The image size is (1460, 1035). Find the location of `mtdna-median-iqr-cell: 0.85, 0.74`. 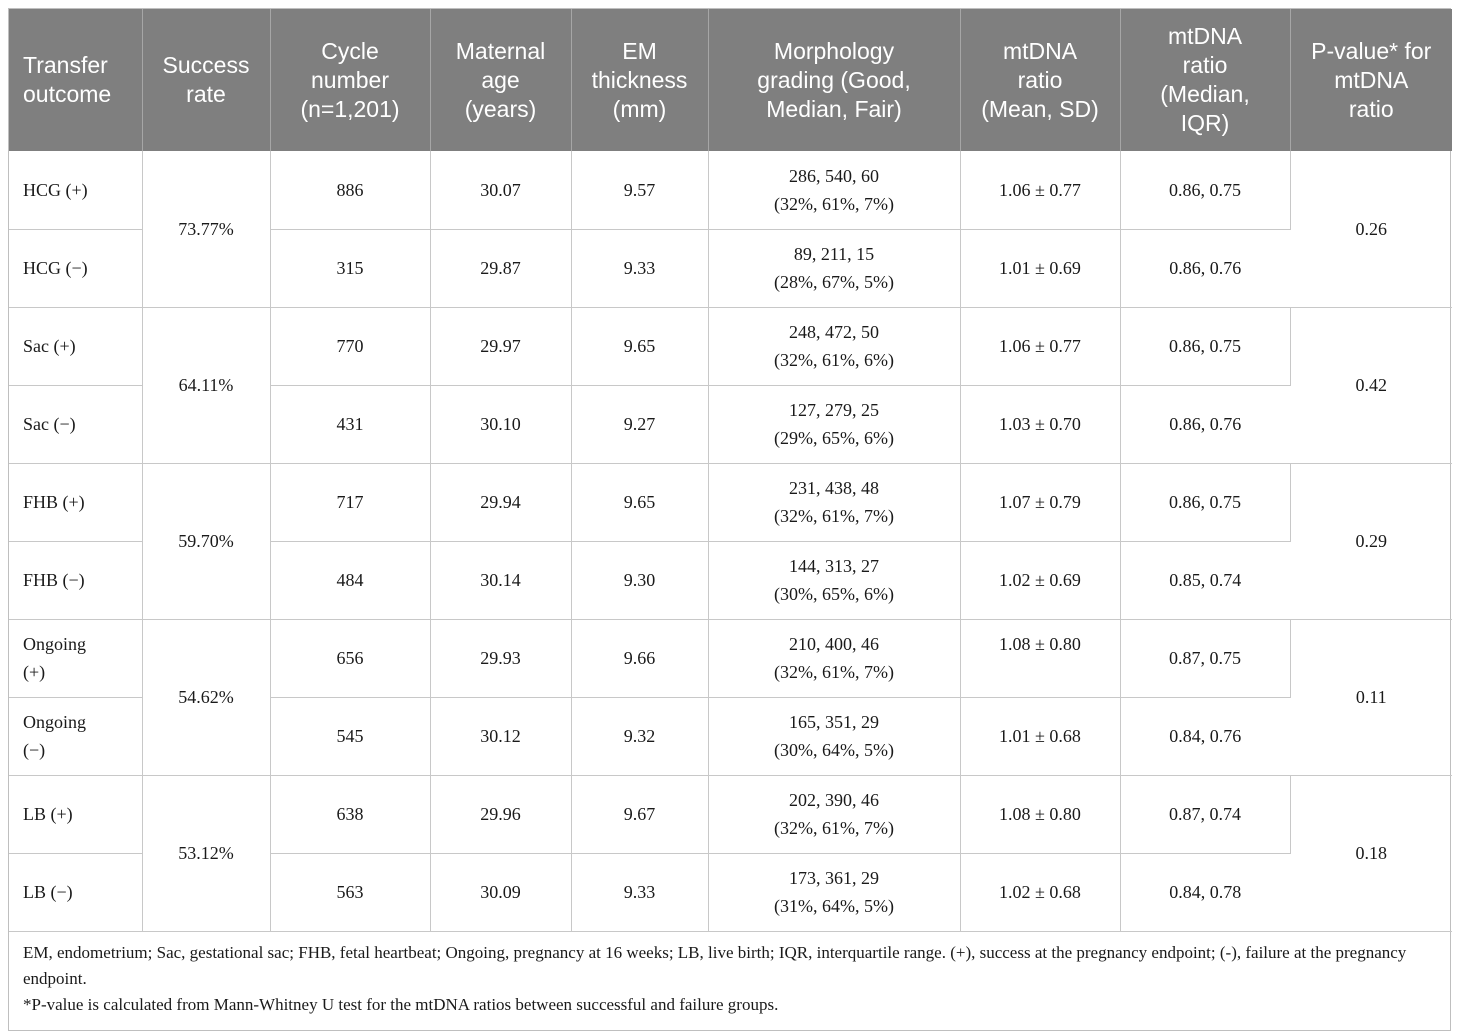

mtdna-median-iqr-cell: 0.85, 0.74 is located at coordinates (1205, 580).